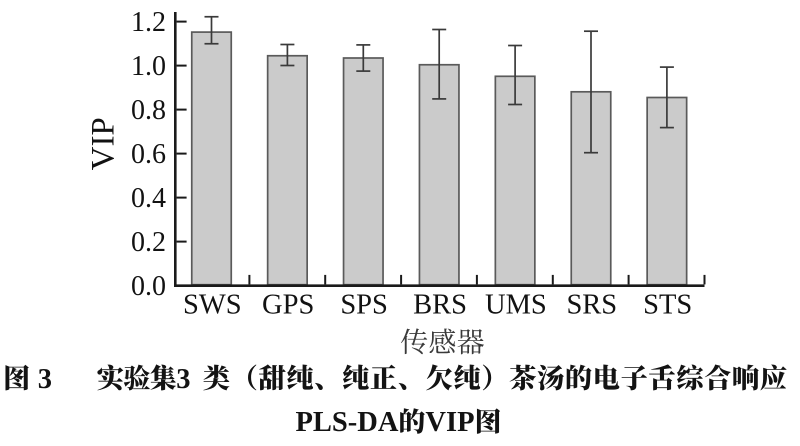 The width and height of the screenshot is (800, 446). What do you see at coordinates (148, 66) in the screenshot?
I see `svg-text: 1.0` at bounding box center [148, 66].